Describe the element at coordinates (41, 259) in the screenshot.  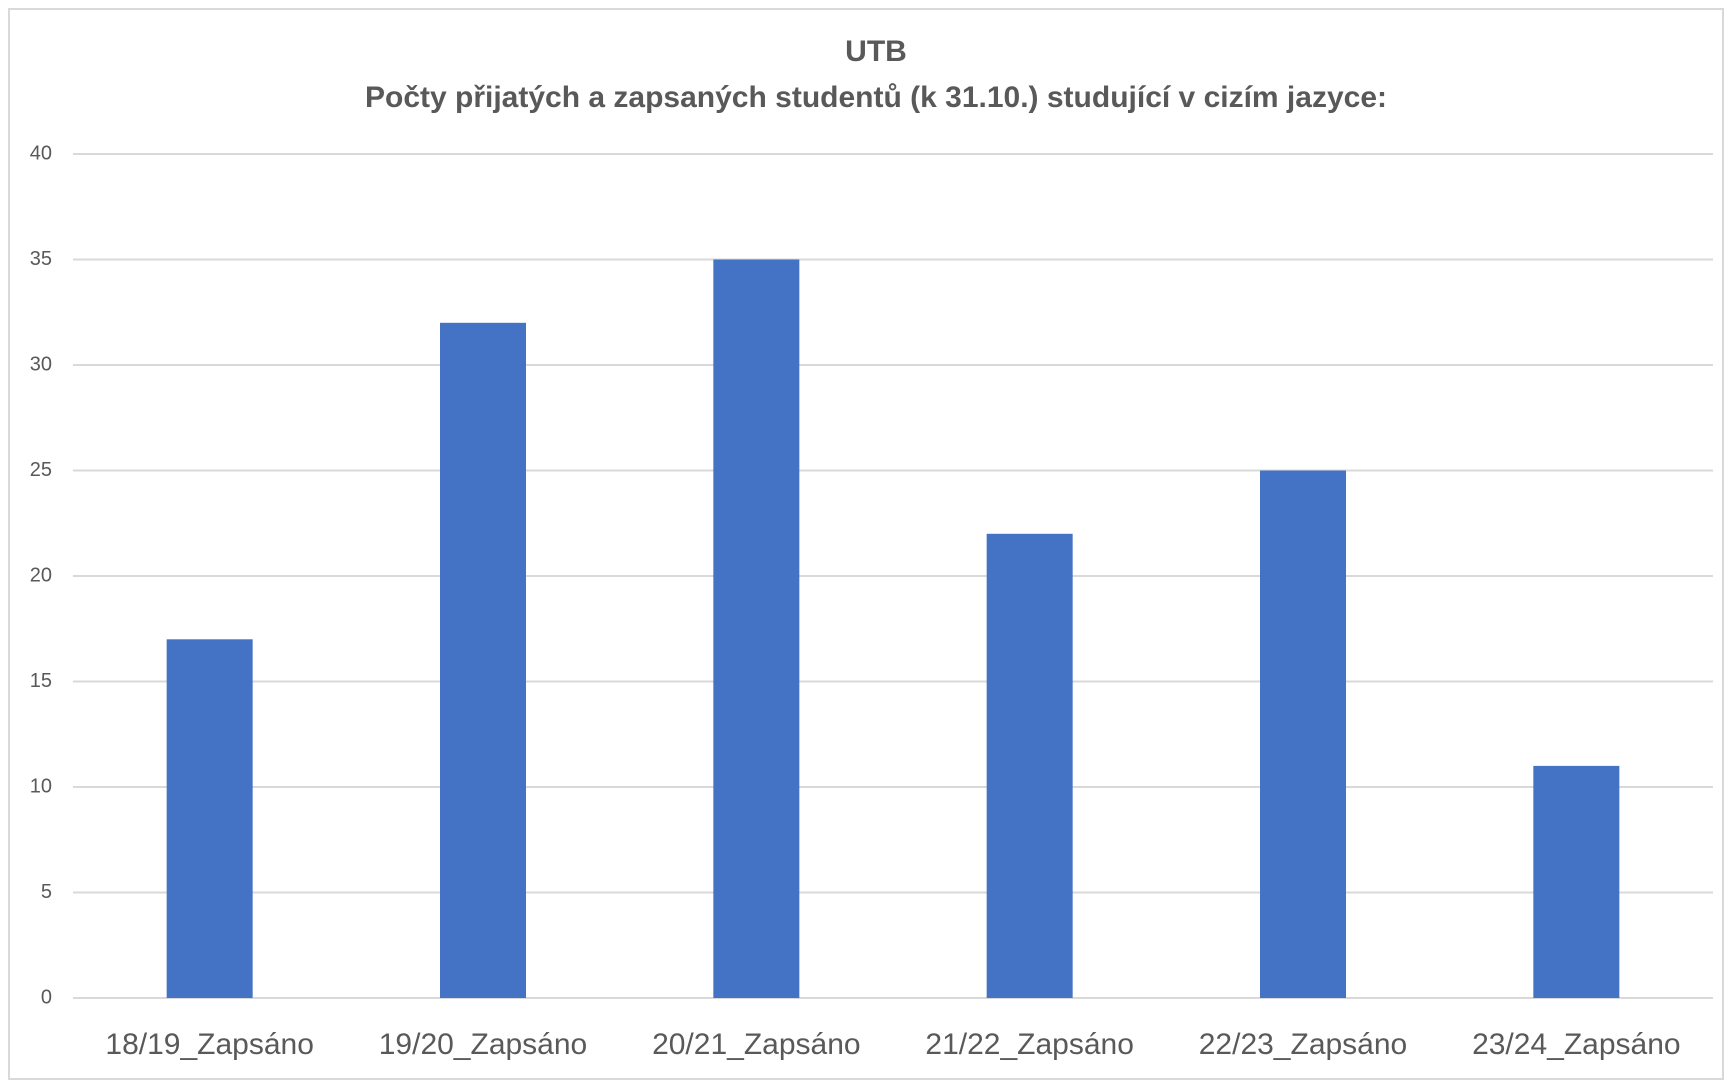
I see `y-tick-label: 35` at that location.